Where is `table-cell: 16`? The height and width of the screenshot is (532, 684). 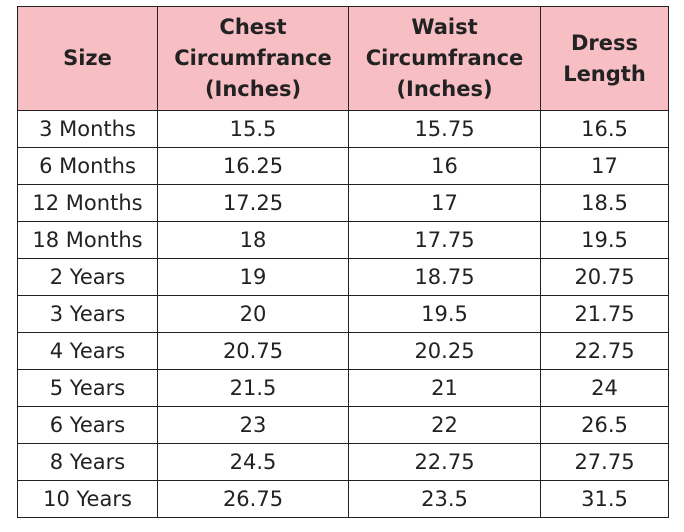
table-cell: 16 is located at coordinates (444, 166).